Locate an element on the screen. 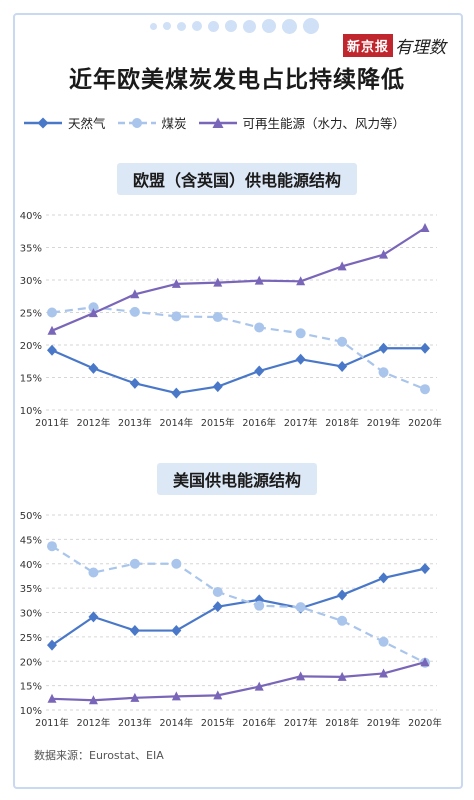 Image resolution: width=474 pixels, height=800 pixels. brand-logo: 新京报 有理数 is located at coordinates (394, 45).